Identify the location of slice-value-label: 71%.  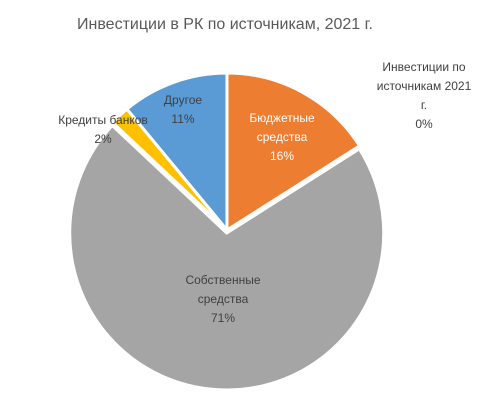
(223, 318).